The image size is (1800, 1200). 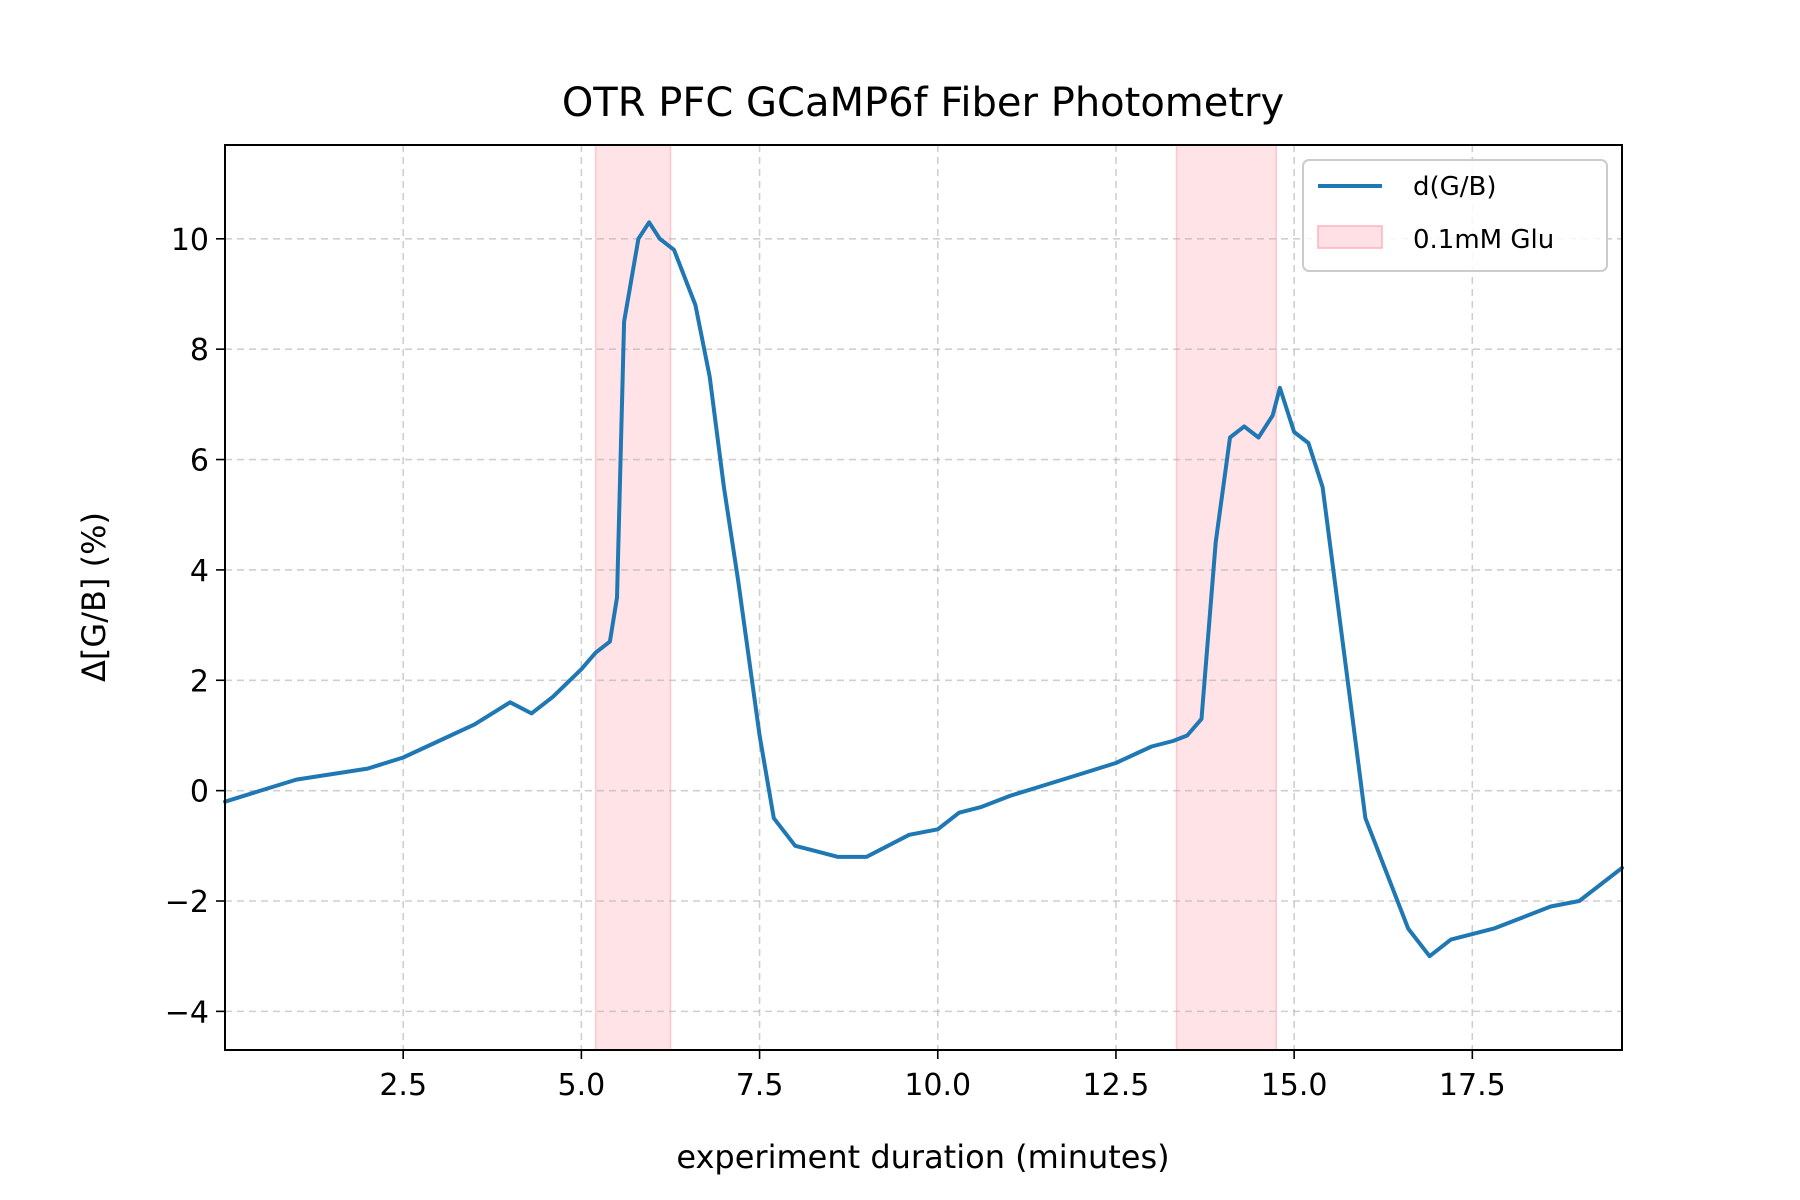 I want to click on y-tick-label: 0, so click(x=199, y=792).